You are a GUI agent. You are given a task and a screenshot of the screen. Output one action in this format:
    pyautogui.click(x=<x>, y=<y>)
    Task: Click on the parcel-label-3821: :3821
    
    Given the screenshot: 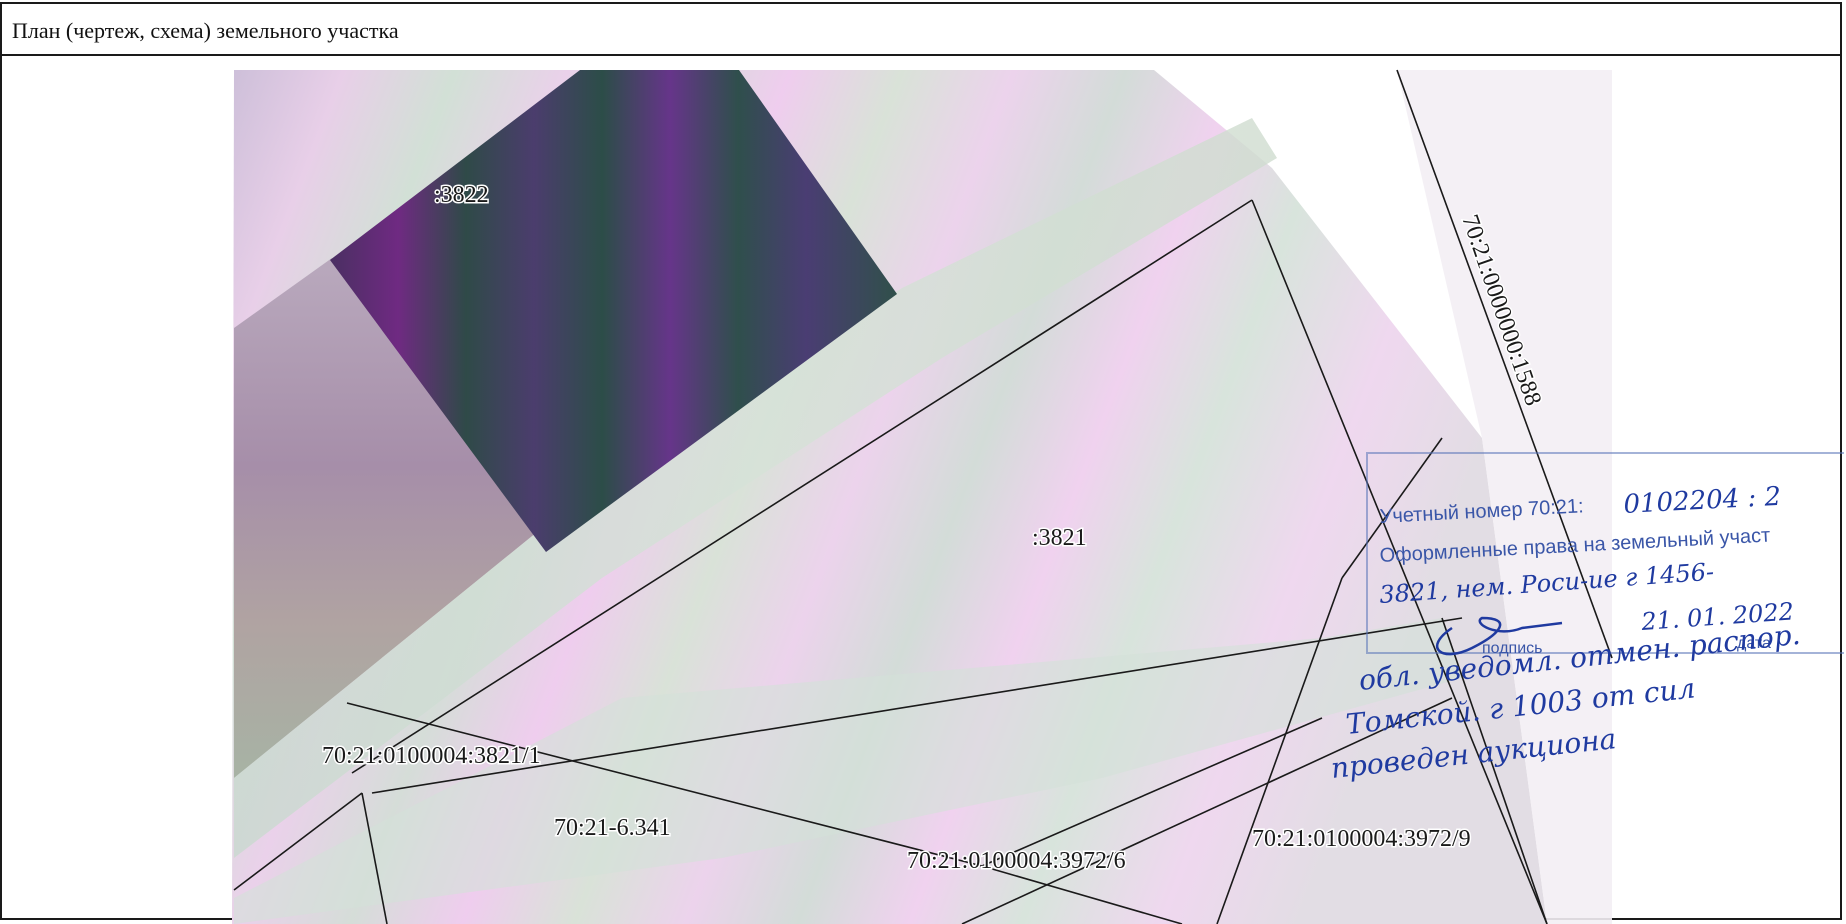 What is the action you would take?
    pyautogui.click(x=1060, y=538)
    